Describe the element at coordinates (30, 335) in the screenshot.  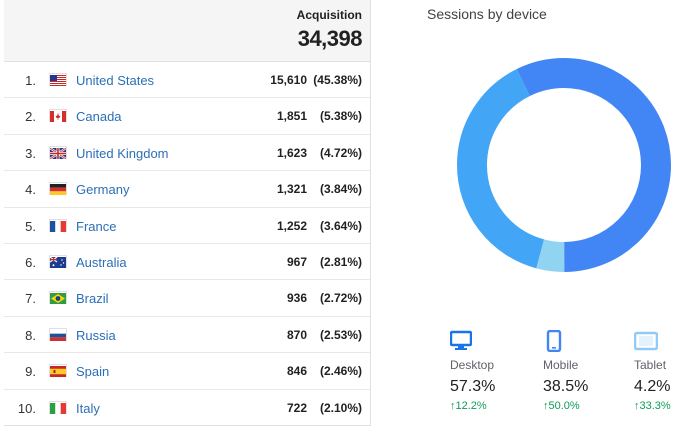
I see `row-rank: 8.` at that location.